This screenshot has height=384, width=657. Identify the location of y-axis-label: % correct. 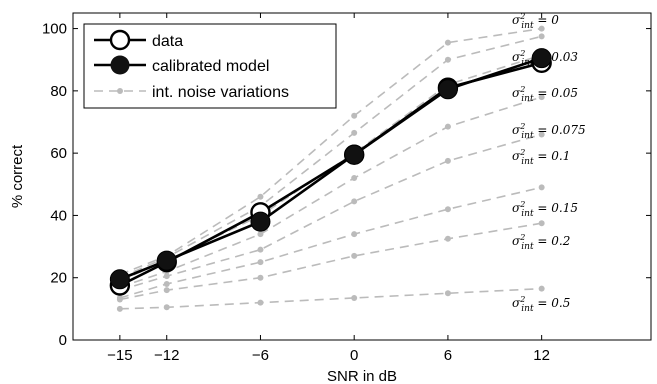
(17, 176).